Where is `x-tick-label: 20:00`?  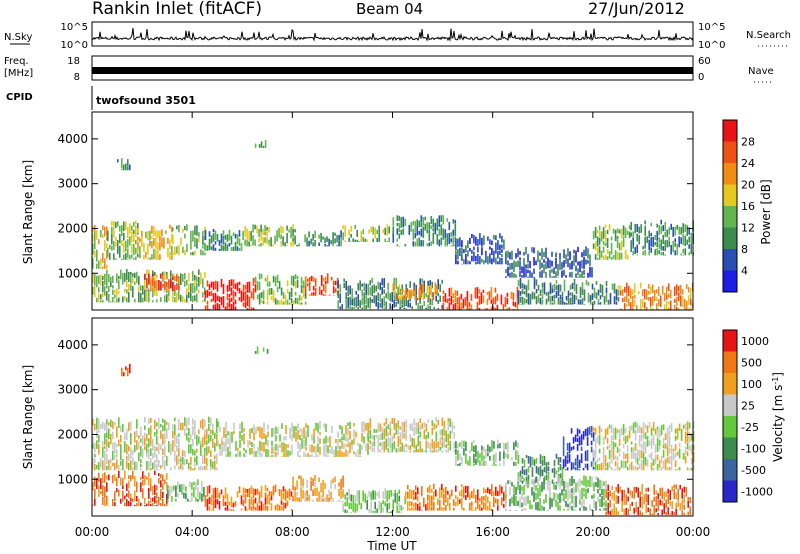
x-tick-label: 20:00 is located at coordinates (593, 532).